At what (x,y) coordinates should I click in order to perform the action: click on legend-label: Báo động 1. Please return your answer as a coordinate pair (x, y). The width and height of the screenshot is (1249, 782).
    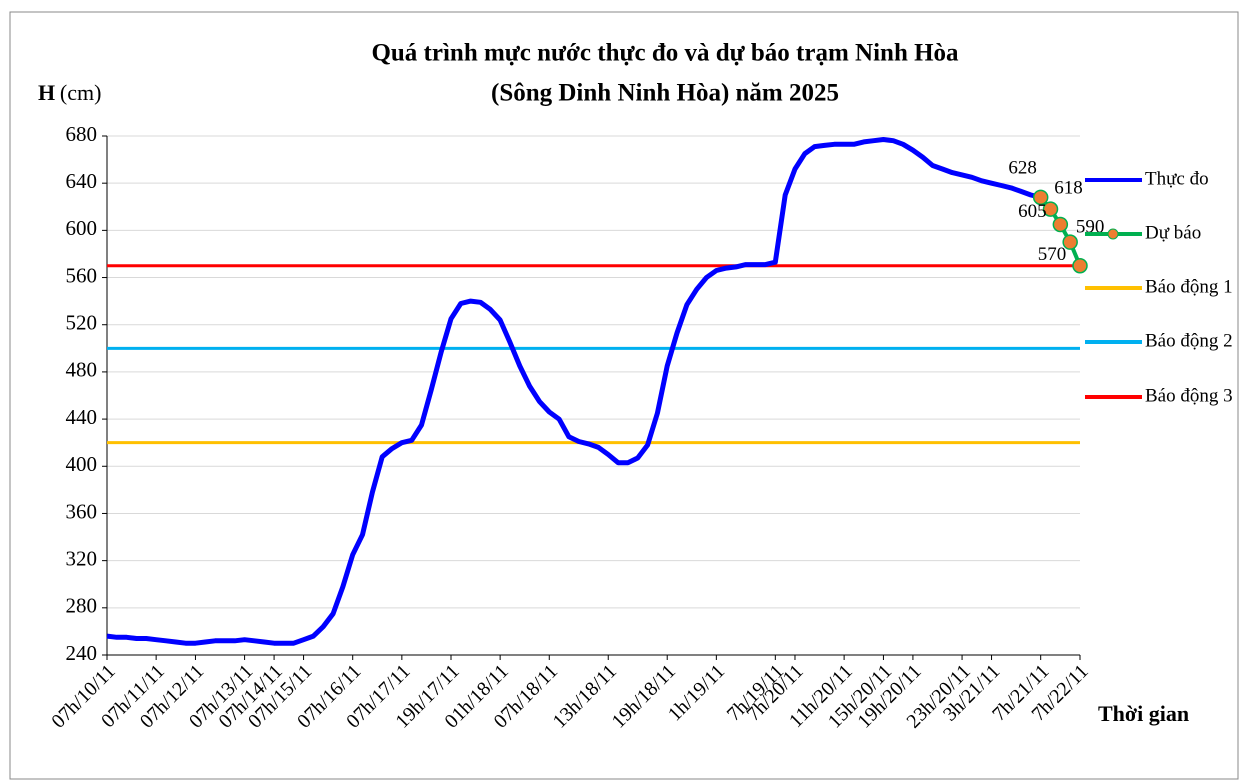
    Looking at the image, I should click on (1189, 286).